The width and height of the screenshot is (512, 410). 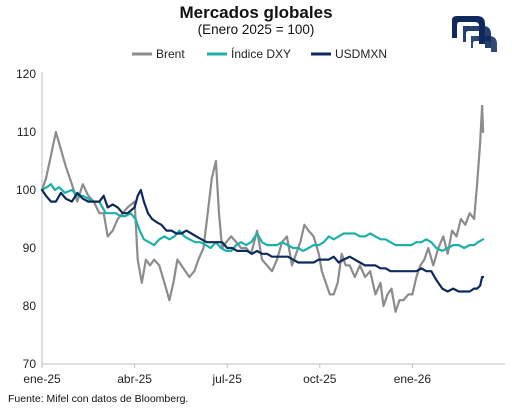 What do you see at coordinates (26, 190) in the screenshot?
I see `y-tick-label: 100` at bounding box center [26, 190].